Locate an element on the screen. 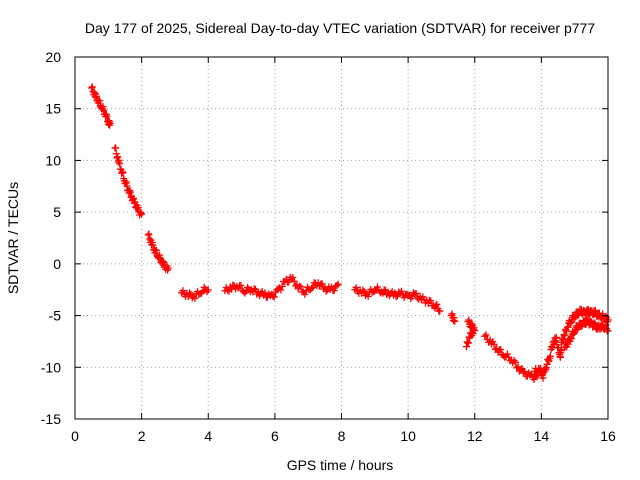 The width and height of the screenshot is (640, 480). x-tick-label: 12 is located at coordinates (475, 436).